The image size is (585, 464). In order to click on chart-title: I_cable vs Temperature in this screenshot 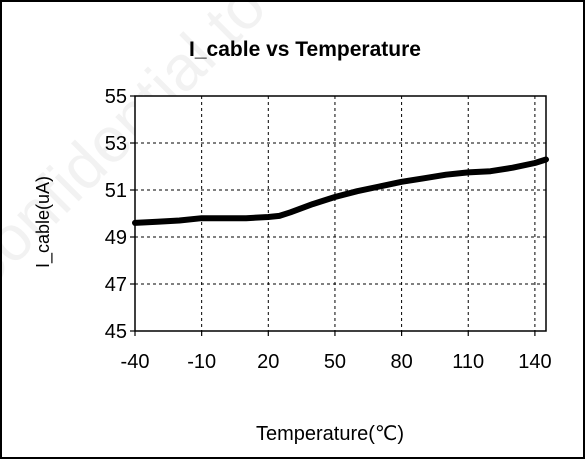, I will do `click(305, 49)`.